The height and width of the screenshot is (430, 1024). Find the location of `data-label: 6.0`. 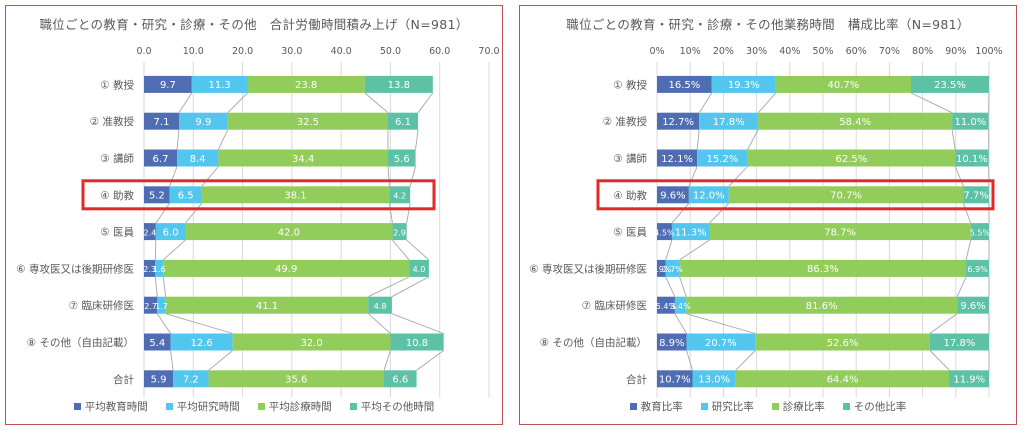

data-label: 6.0 is located at coordinates (171, 232).